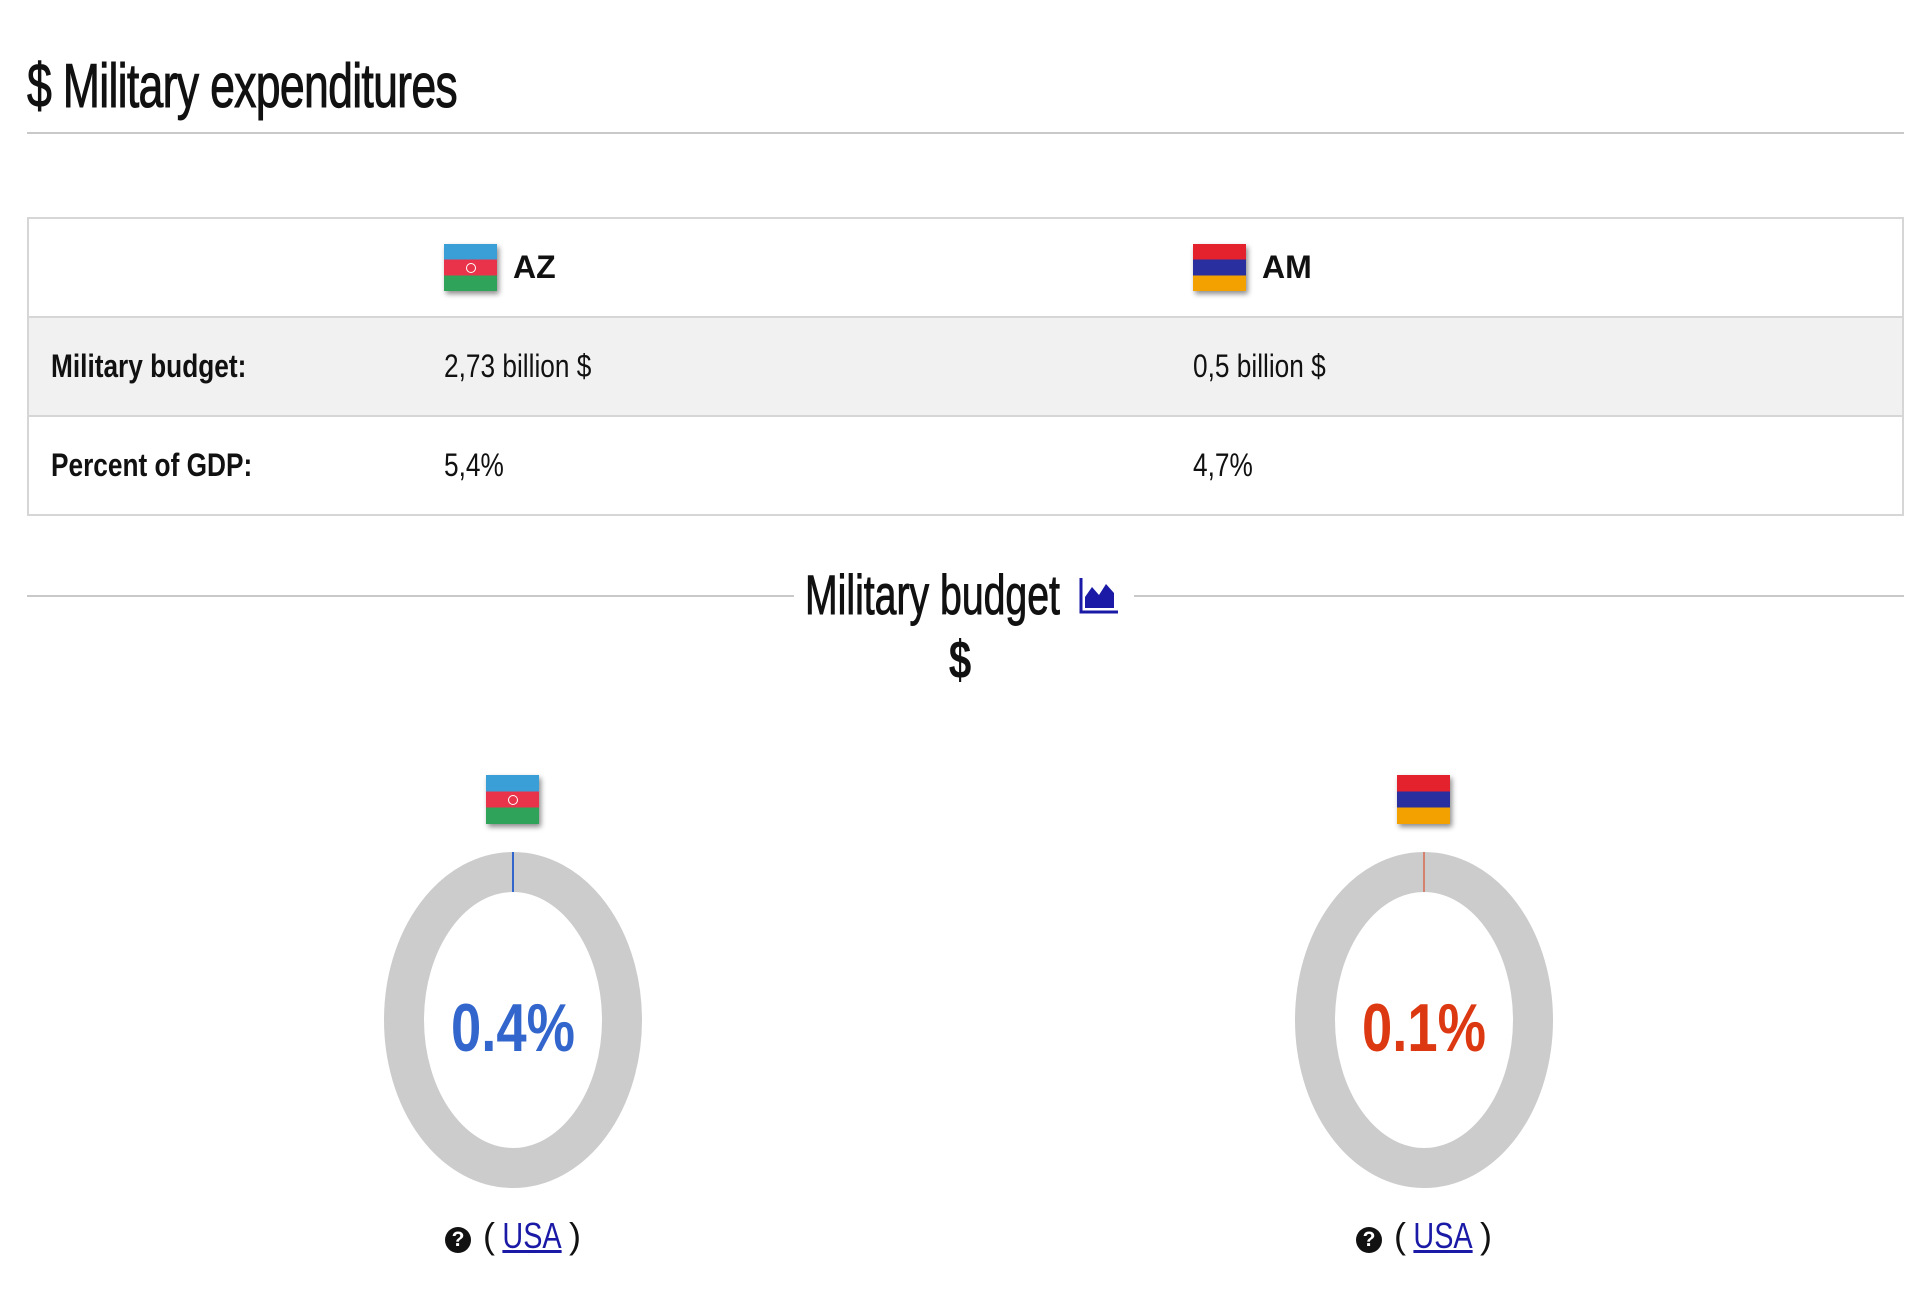 This screenshot has width=1920, height=1294. I want to click on divider-left, so click(410, 596).